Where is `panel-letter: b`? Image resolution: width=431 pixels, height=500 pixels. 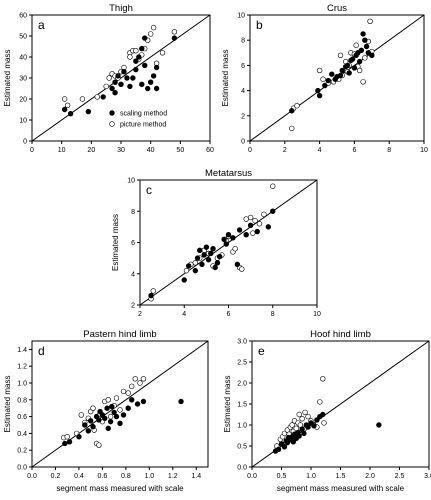 panel-letter: b is located at coordinates (259, 25).